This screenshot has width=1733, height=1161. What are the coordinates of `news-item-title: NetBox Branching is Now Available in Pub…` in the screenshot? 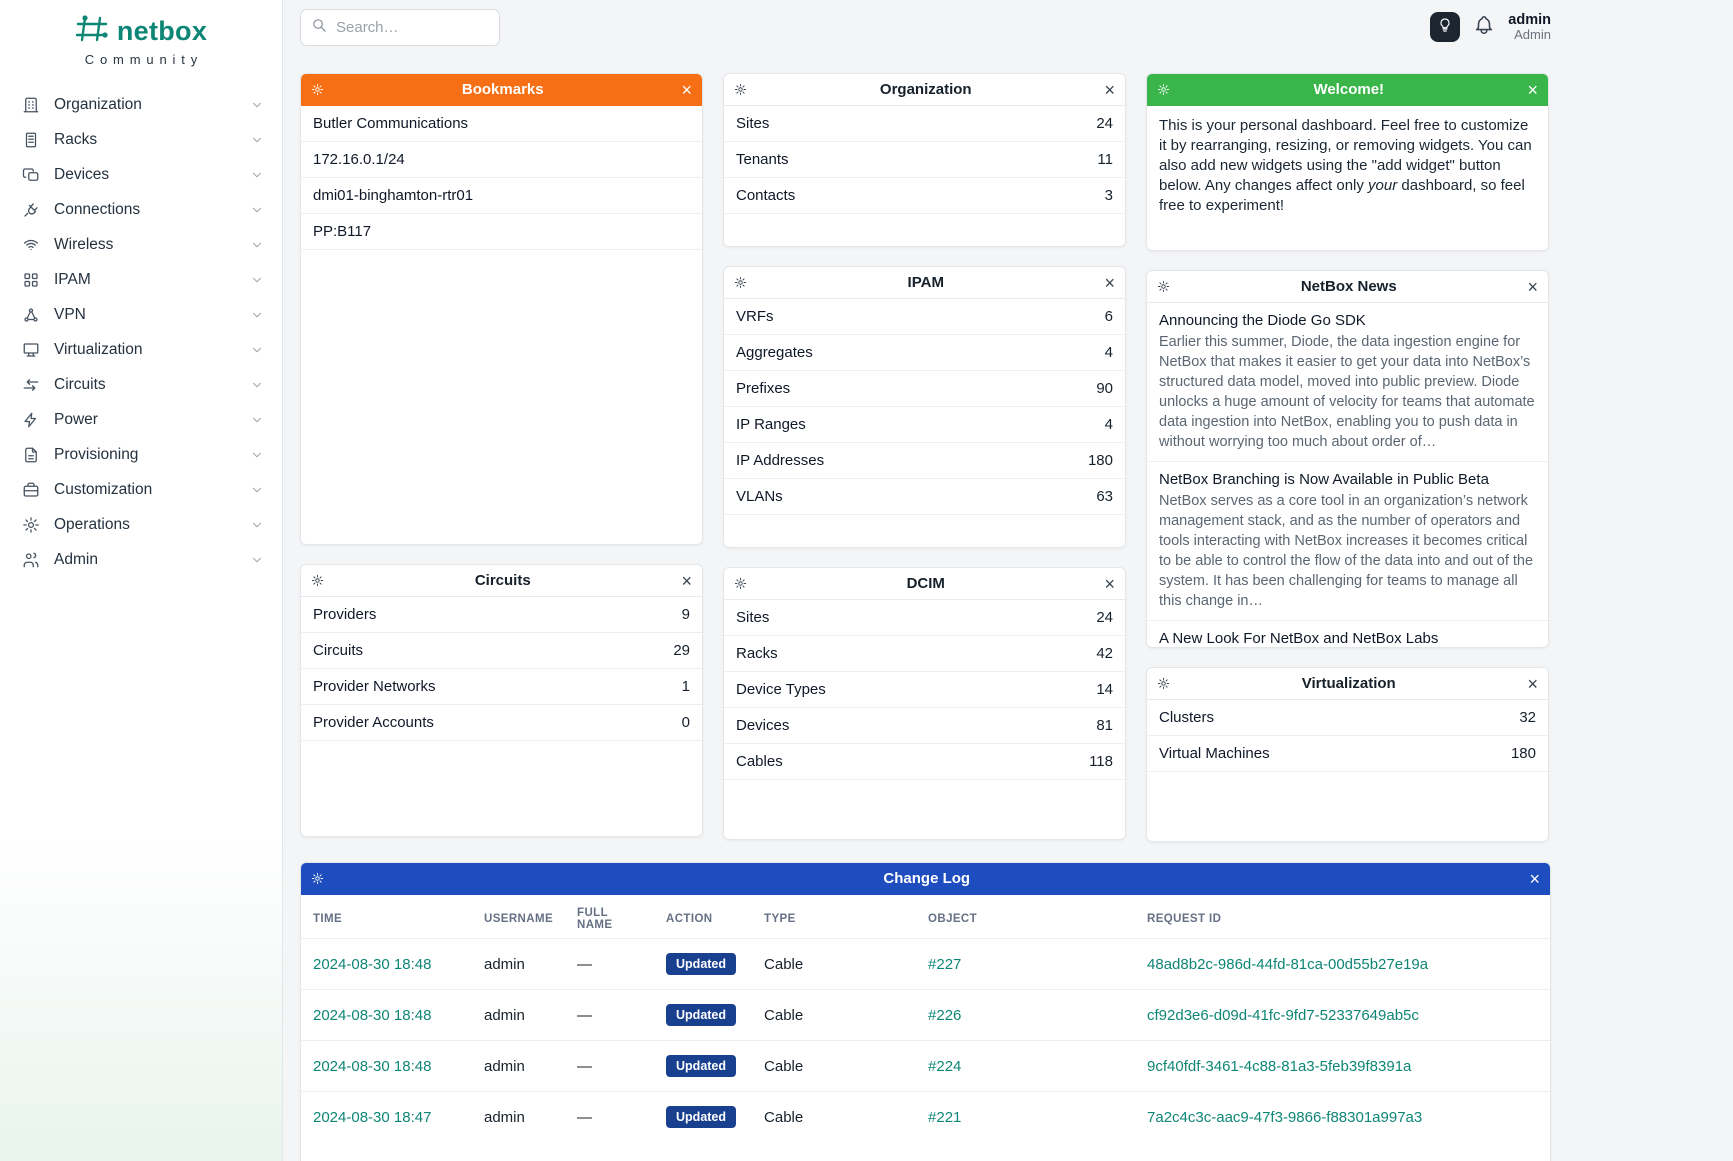 It's located at (1324, 479).